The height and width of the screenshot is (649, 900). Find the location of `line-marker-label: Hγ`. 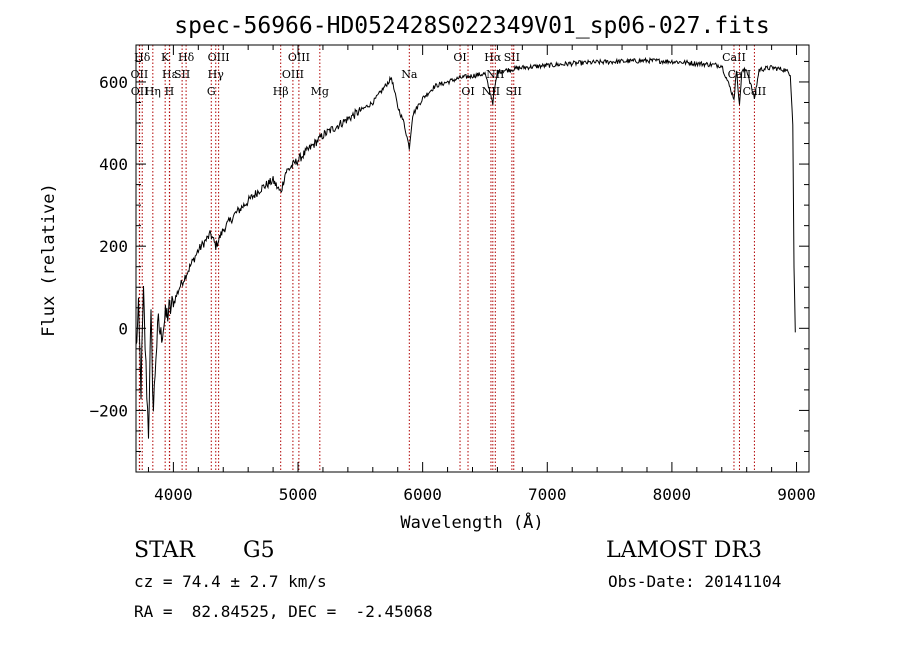

line-marker-label: Hγ is located at coordinates (216, 74).